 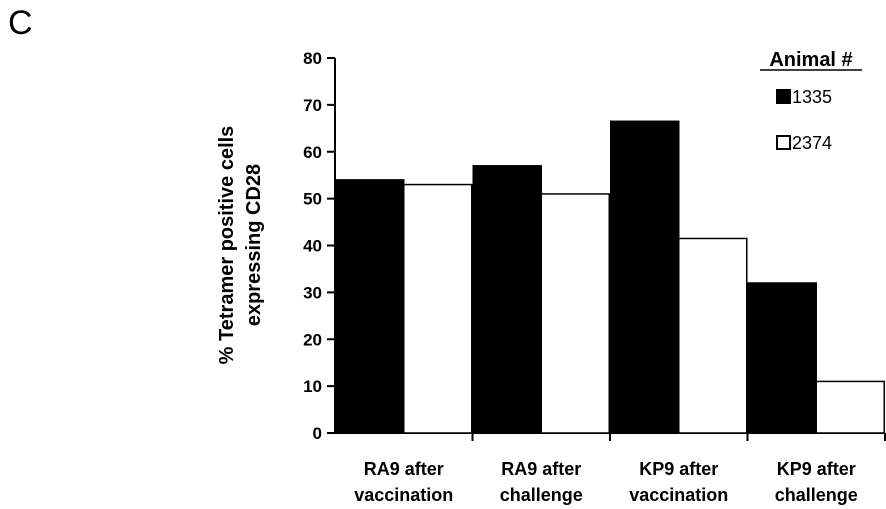 I want to click on y-axis-title: % Tetramer positive cells, so click(x=227, y=245).